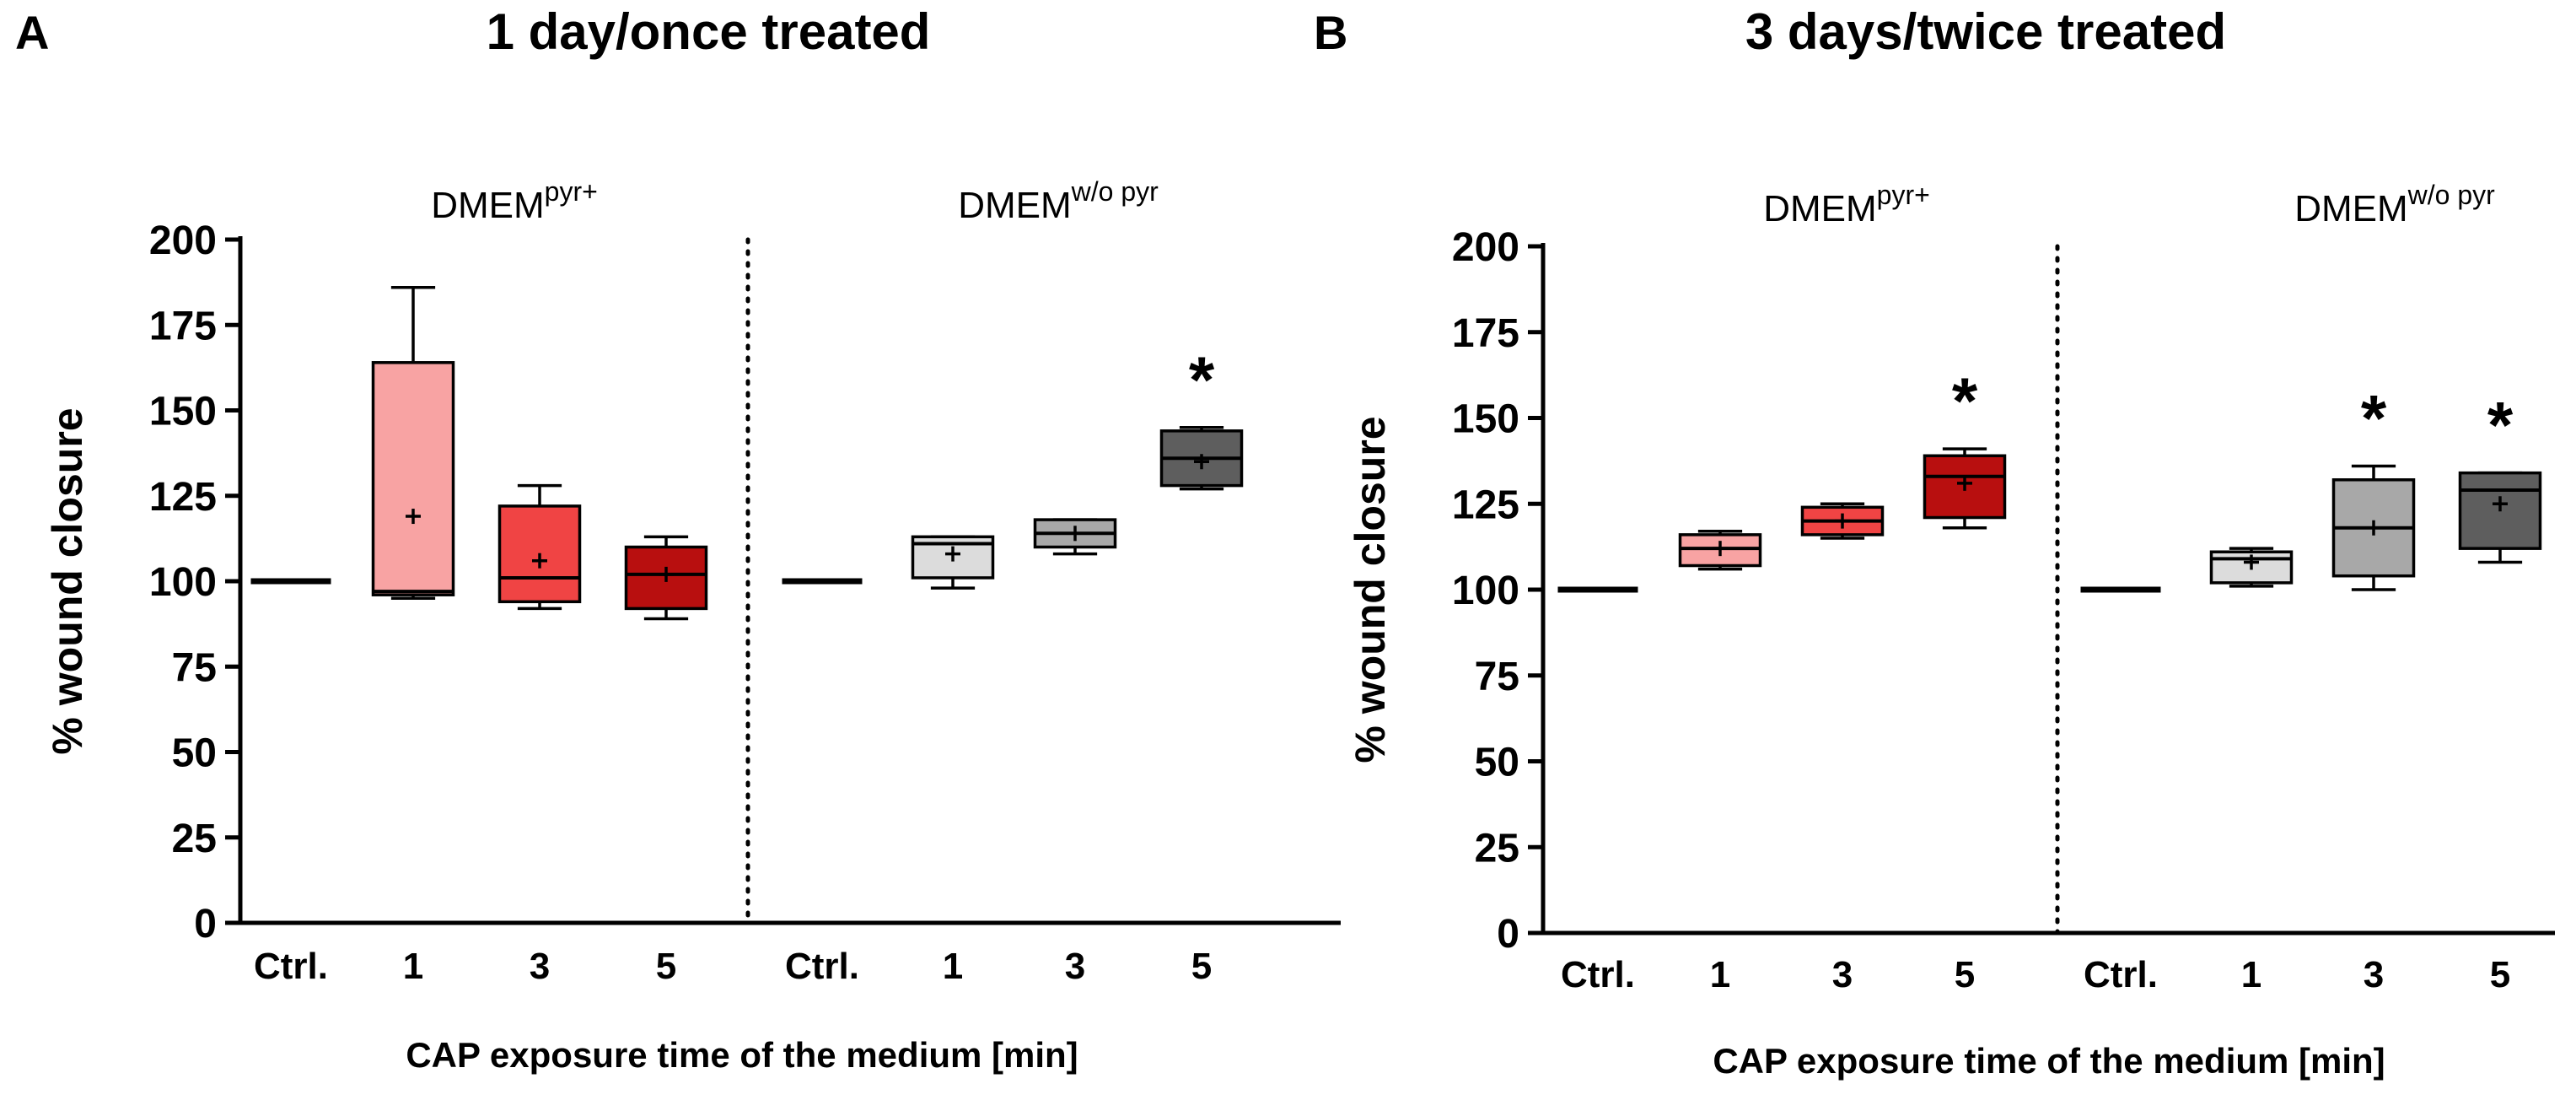  Describe the element at coordinates (32, 33) in the screenshot. I see `panel-label: A` at that location.